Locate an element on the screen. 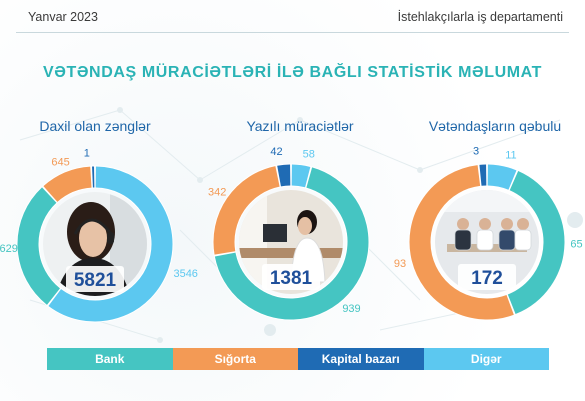 The width and height of the screenshot is (585, 401). legend-item-sigorta: Sığorta is located at coordinates (235, 359).